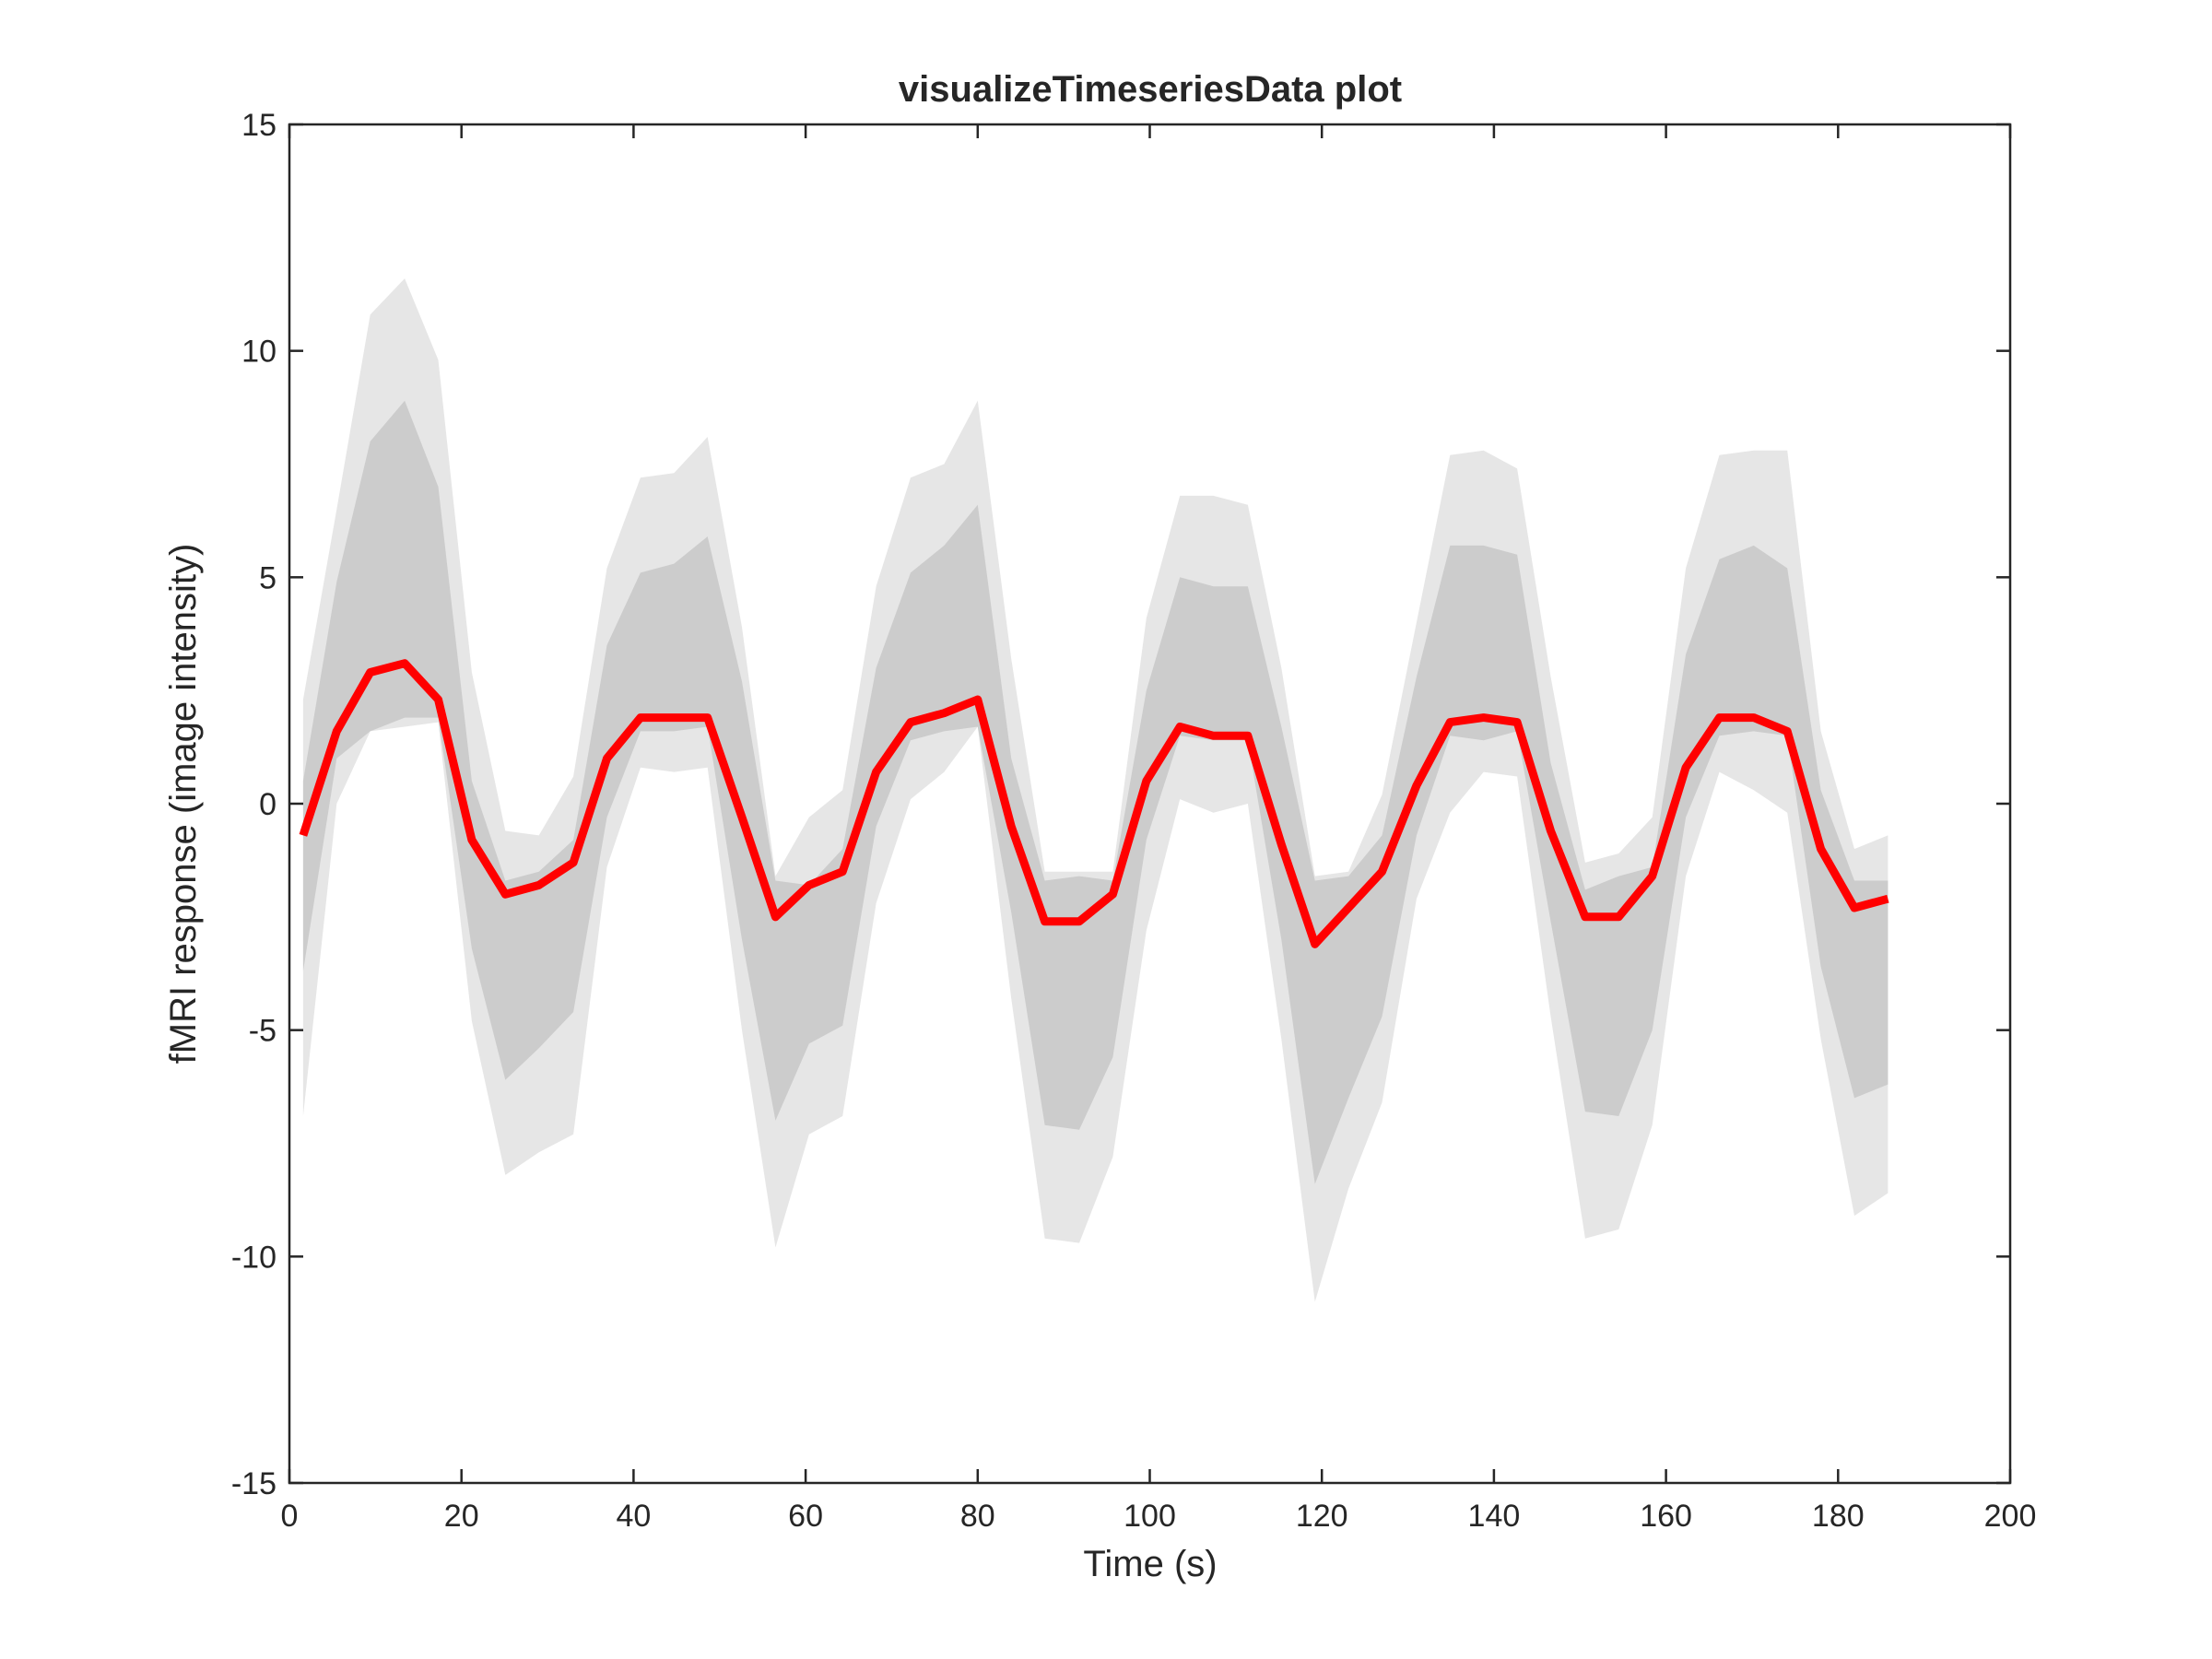 The height and width of the screenshot is (1659, 2212). Describe the element at coordinates (267, 577) in the screenshot. I see `y-tick-label: 5` at that location.